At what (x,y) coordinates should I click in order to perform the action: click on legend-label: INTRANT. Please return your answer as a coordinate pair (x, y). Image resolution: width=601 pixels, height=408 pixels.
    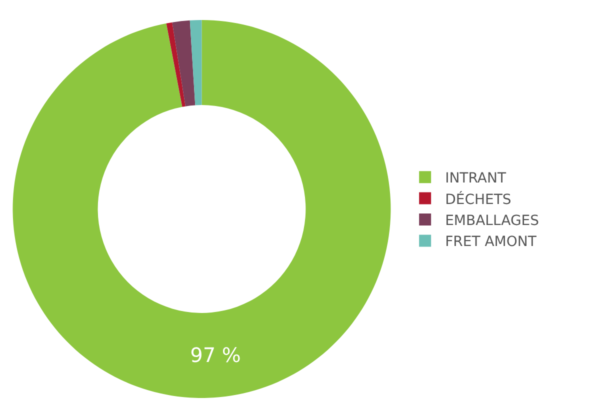
    Looking at the image, I should click on (475, 178).